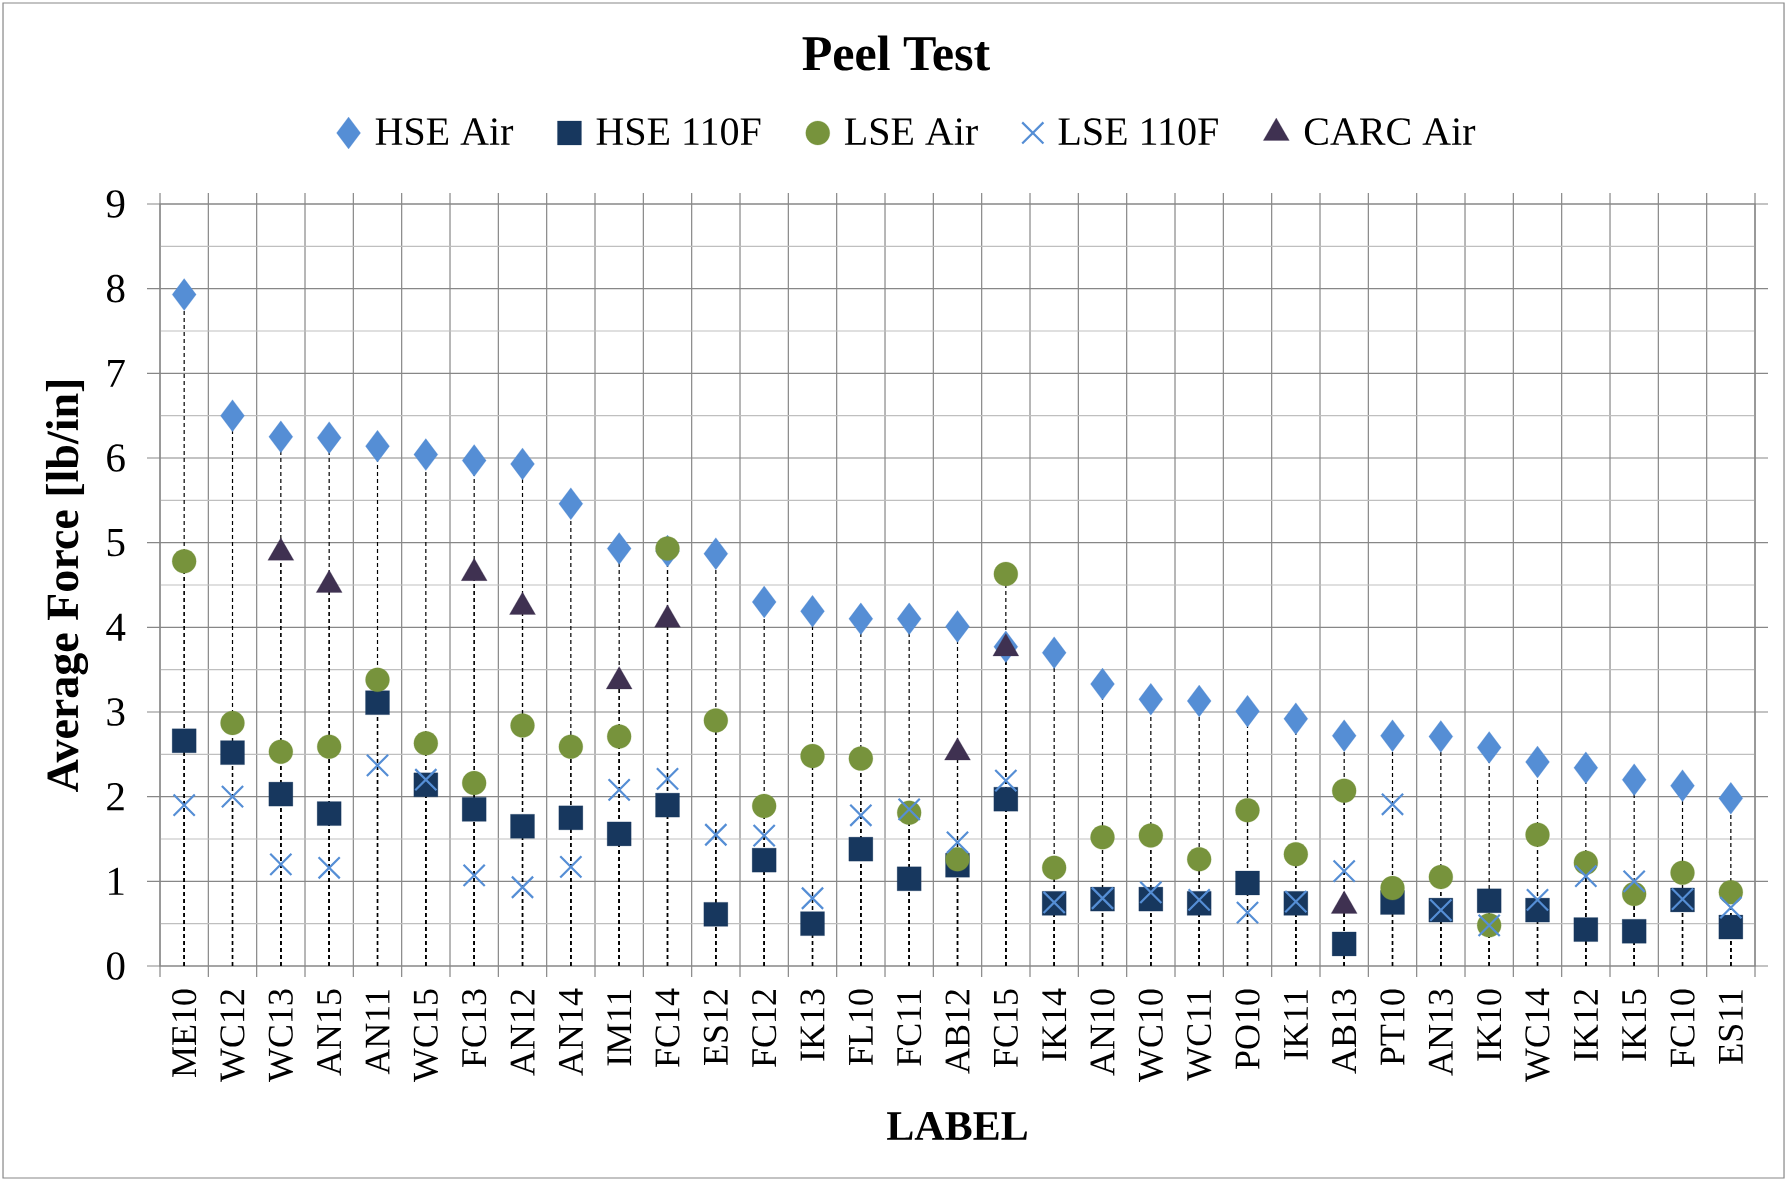  What do you see at coordinates (678, 132) in the screenshot?
I see `legend-label: HSE 110F` at bounding box center [678, 132].